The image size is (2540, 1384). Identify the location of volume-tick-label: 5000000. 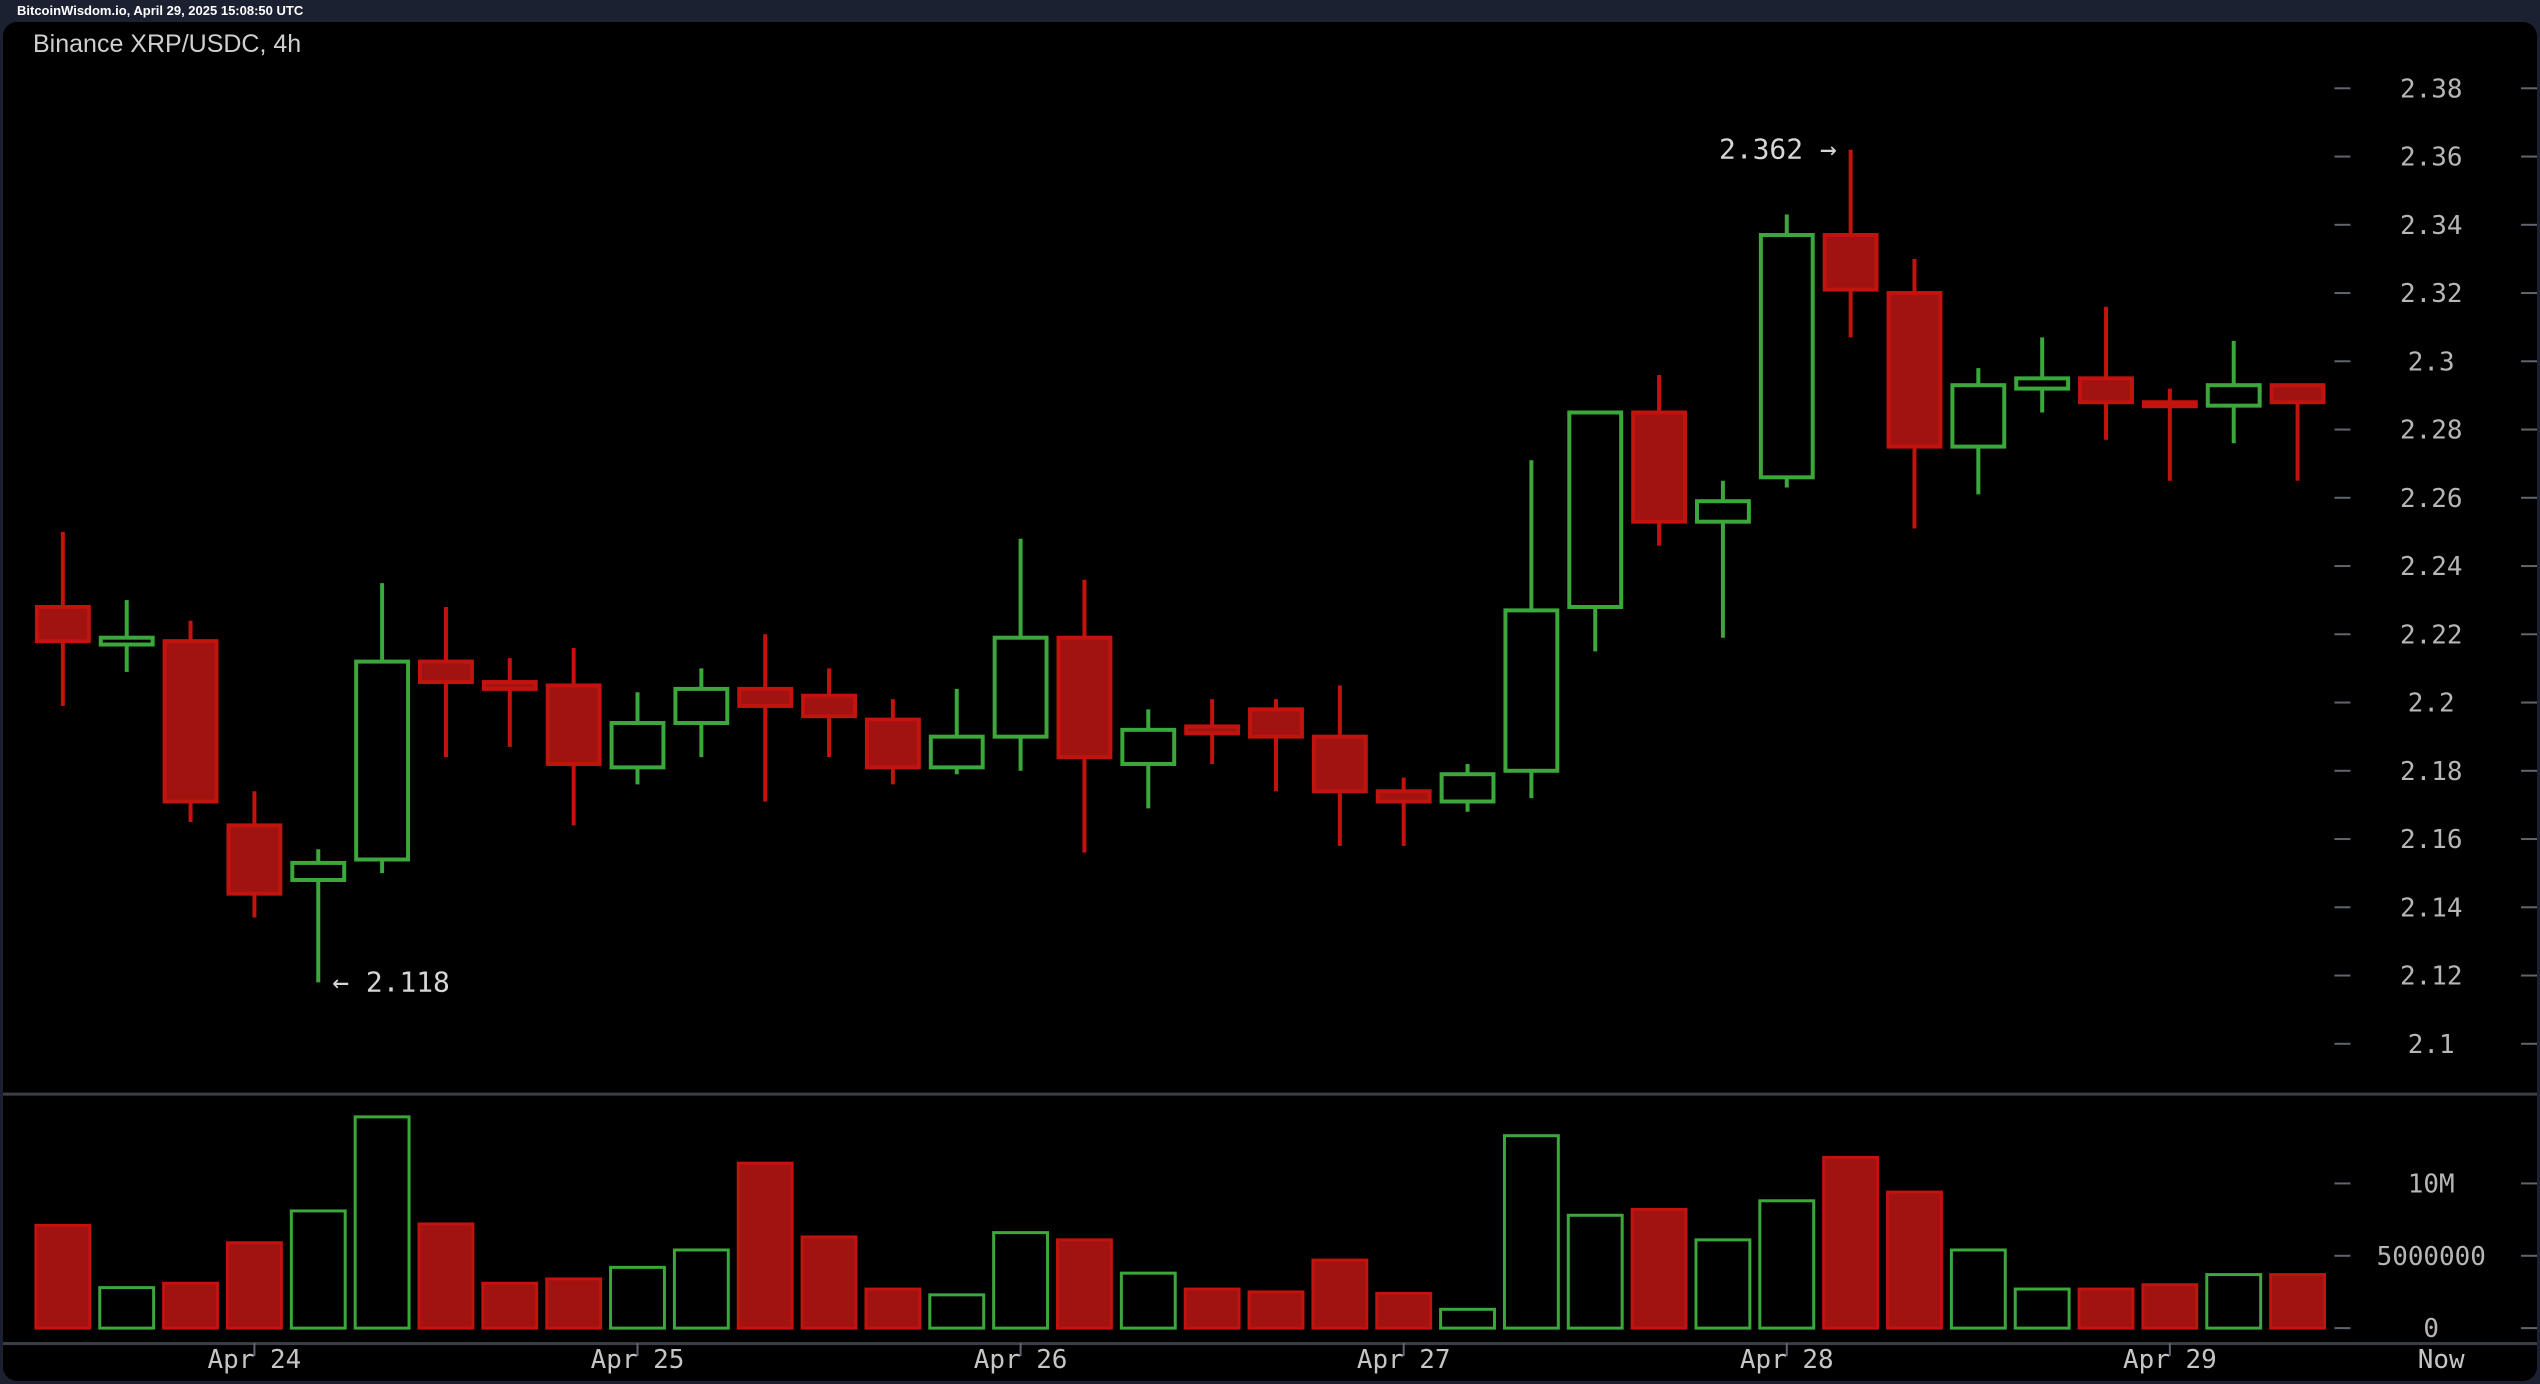
(2431, 1257).